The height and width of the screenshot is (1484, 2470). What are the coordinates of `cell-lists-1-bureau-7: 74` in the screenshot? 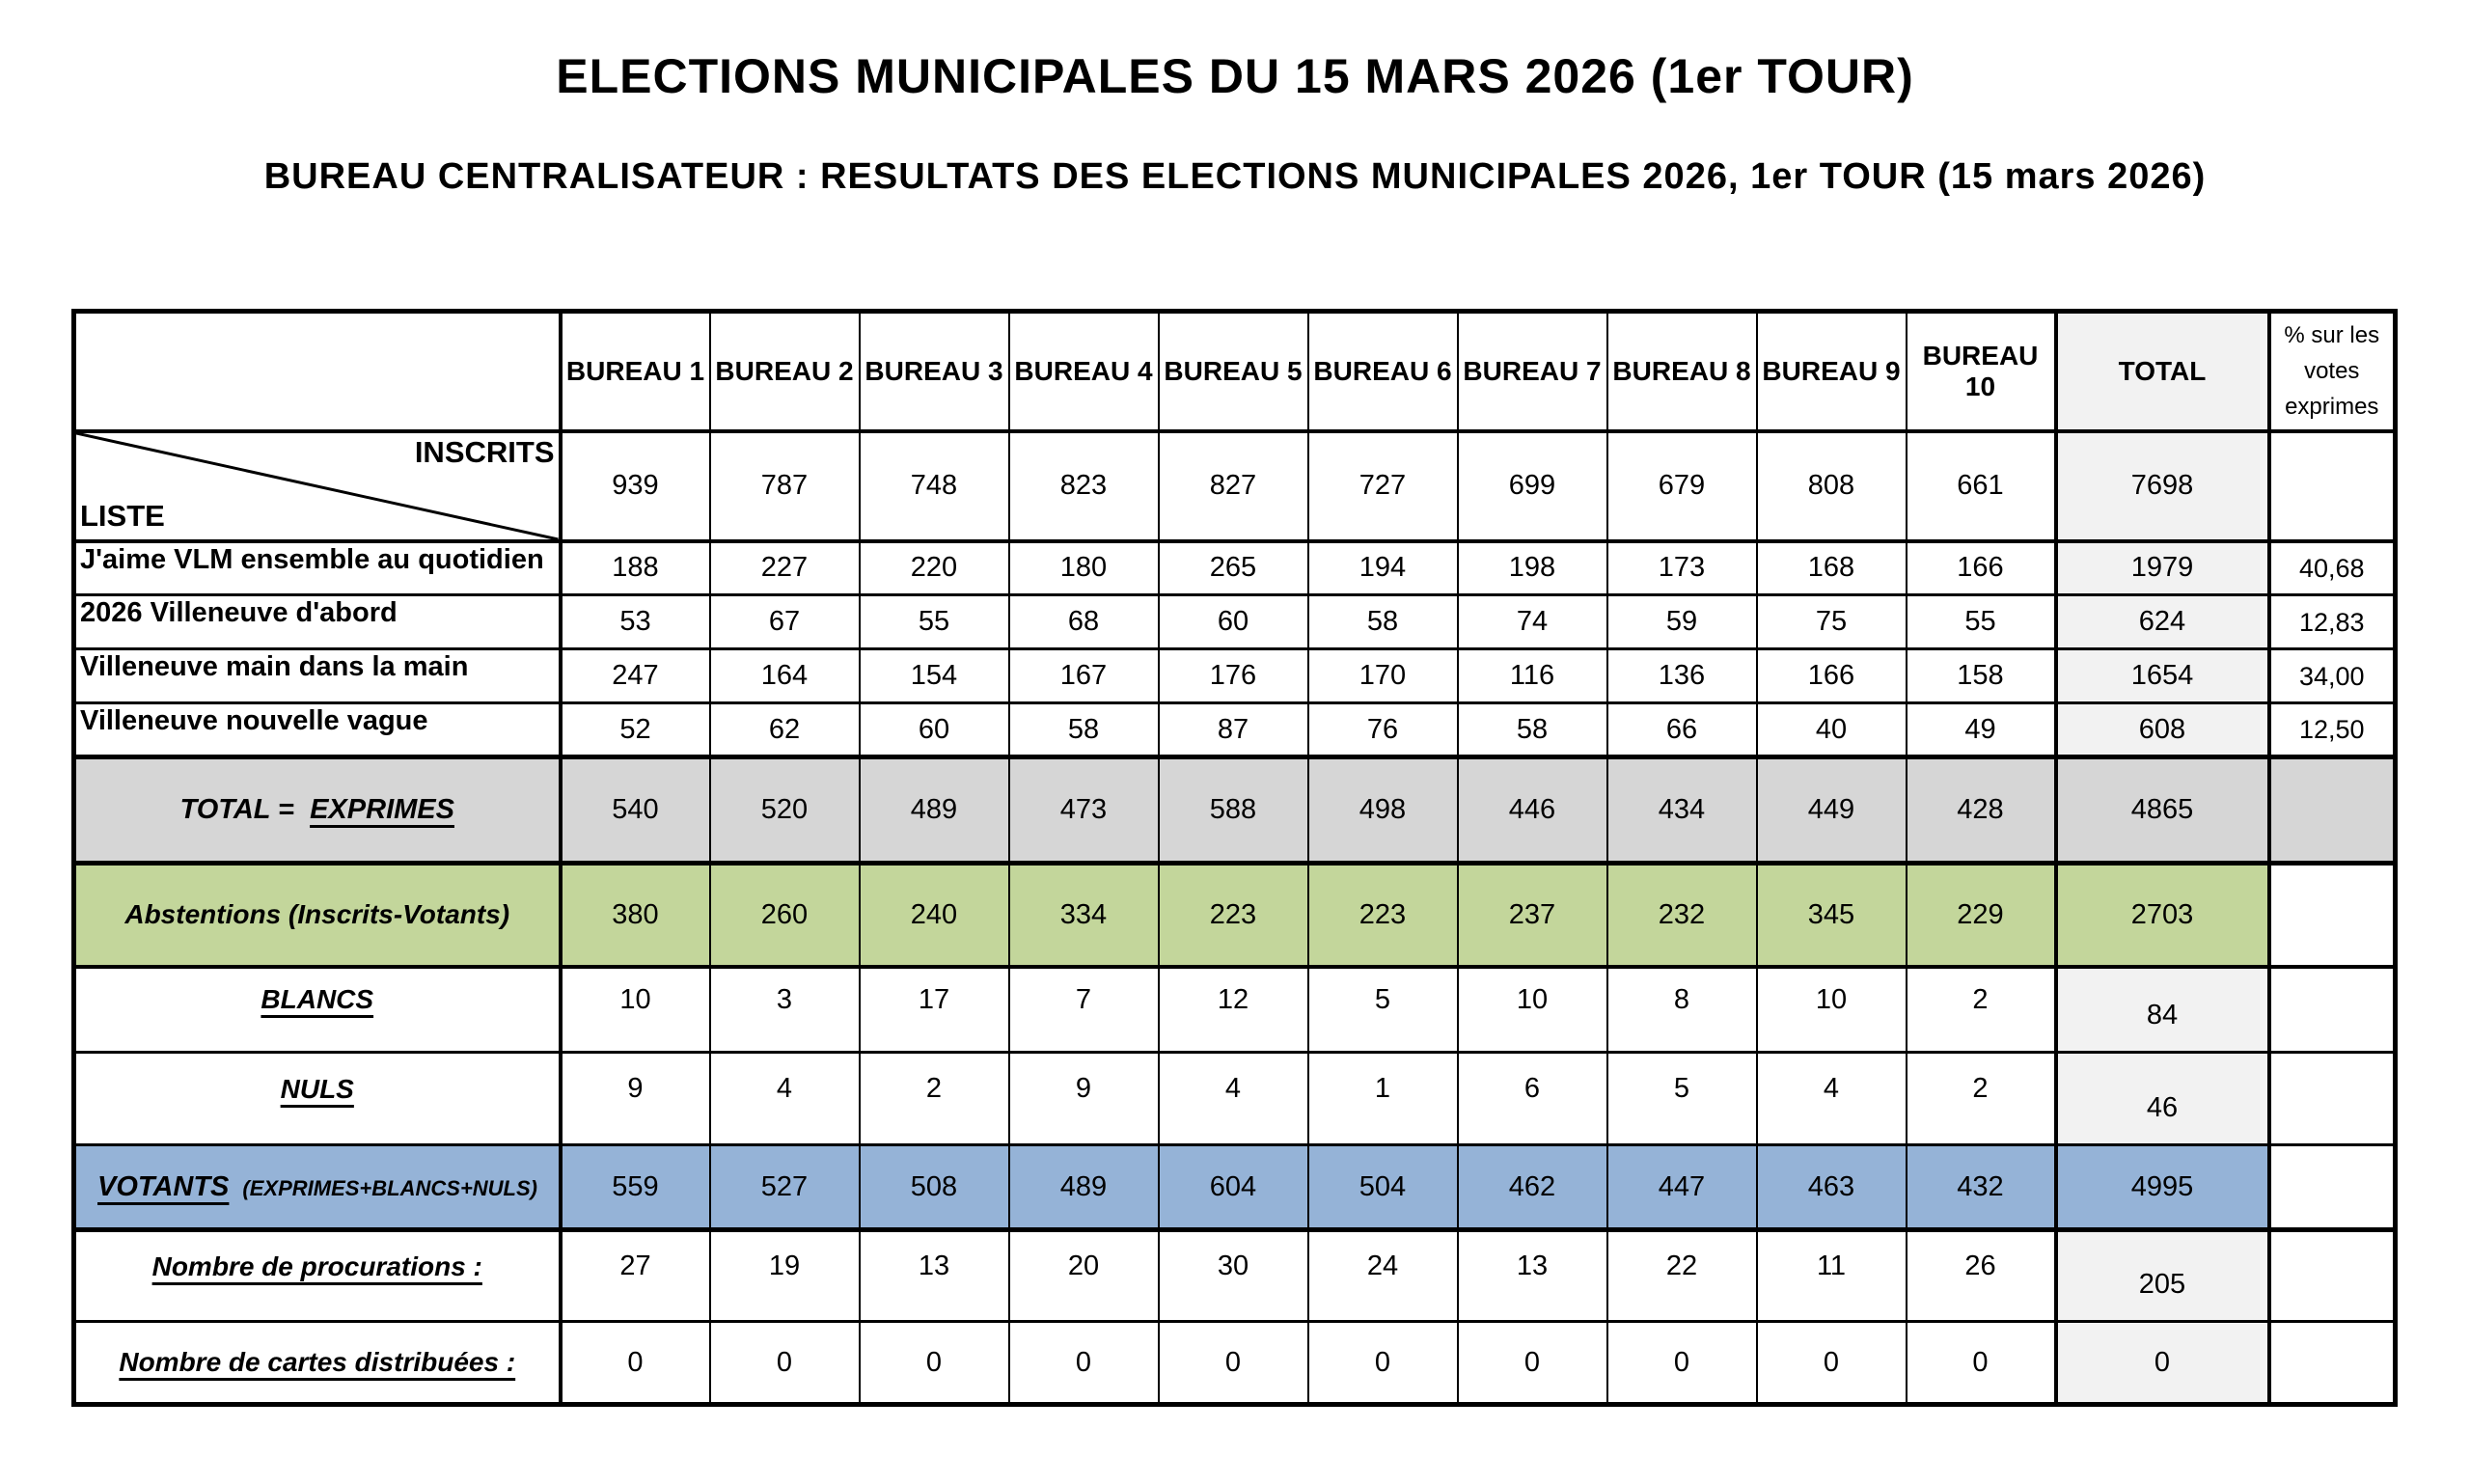 It's located at (1532, 622).